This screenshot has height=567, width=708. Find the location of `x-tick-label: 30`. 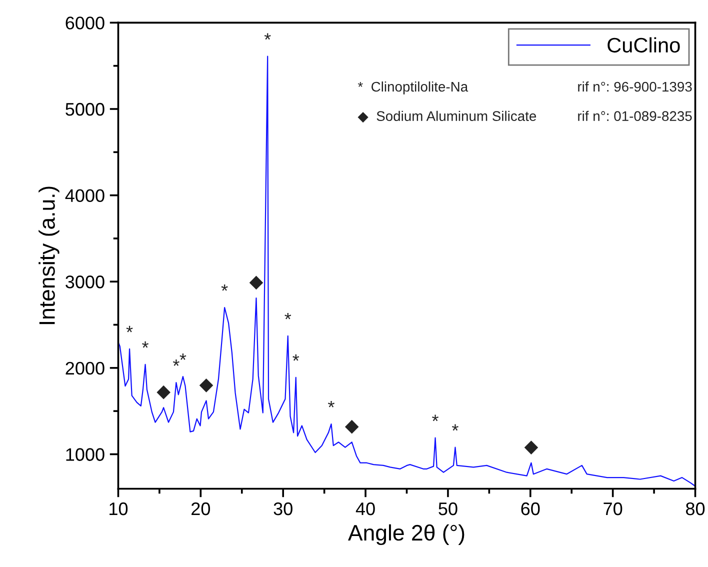

x-tick-label: 30 is located at coordinates (283, 509).